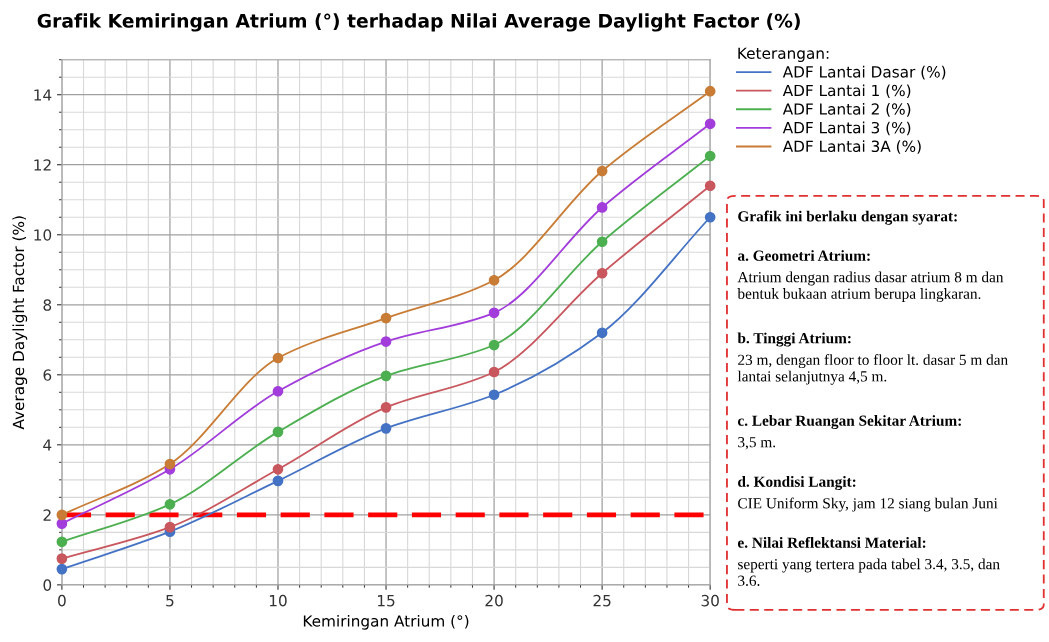 This screenshot has height=642, width=1049. What do you see at coordinates (846, 128) in the screenshot?
I see `legend-label: ADF Lantai 3 (%)` at bounding box center [846, 128].